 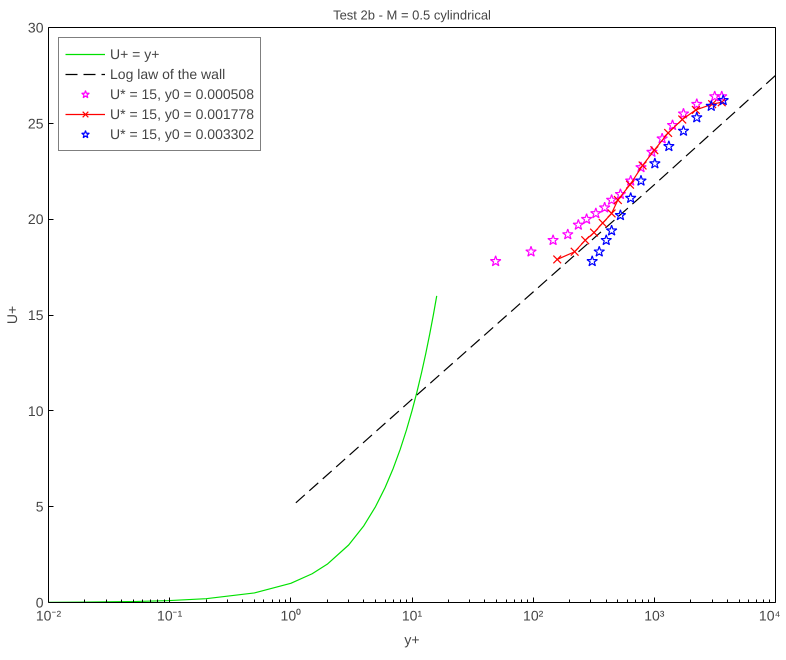 I want to click on chart-title: Test 2b - M = 0.5 cylindrical, so click(x=412, y=15).